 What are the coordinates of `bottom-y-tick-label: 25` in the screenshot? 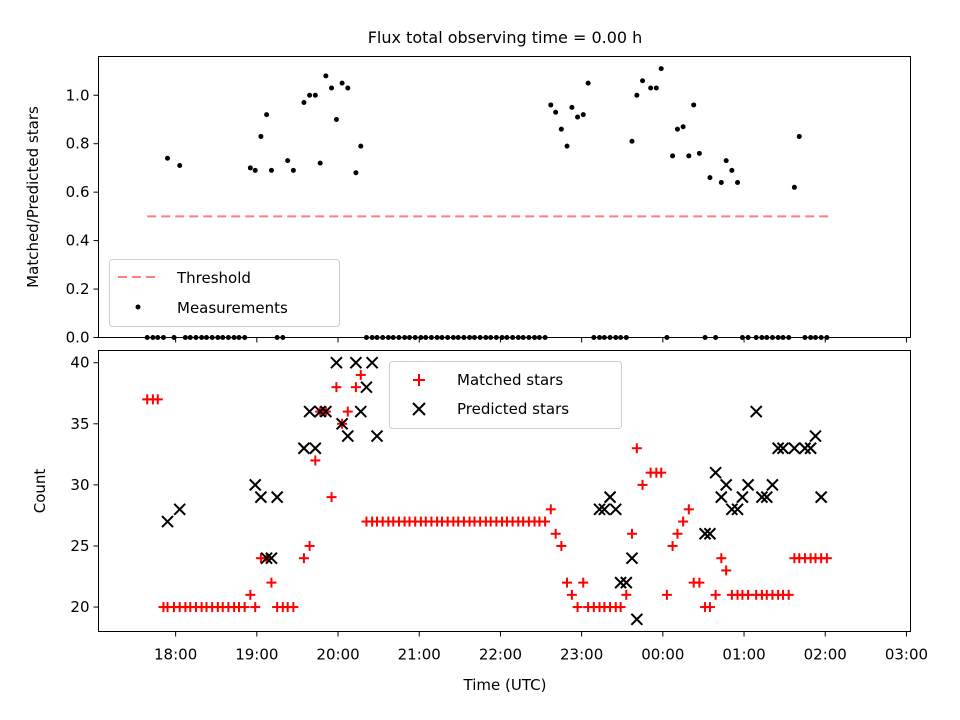 It's located at (79, 546).